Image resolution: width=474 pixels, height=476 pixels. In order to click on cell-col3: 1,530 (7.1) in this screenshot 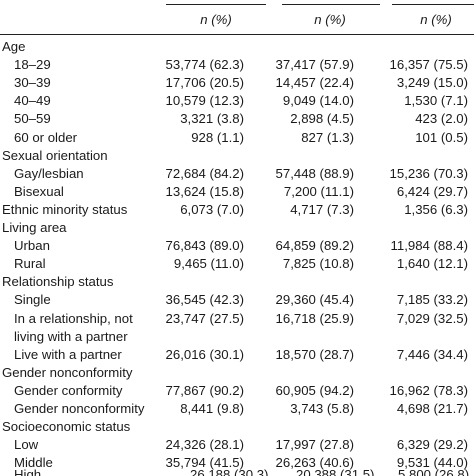, I will do `click(436, 101)`.